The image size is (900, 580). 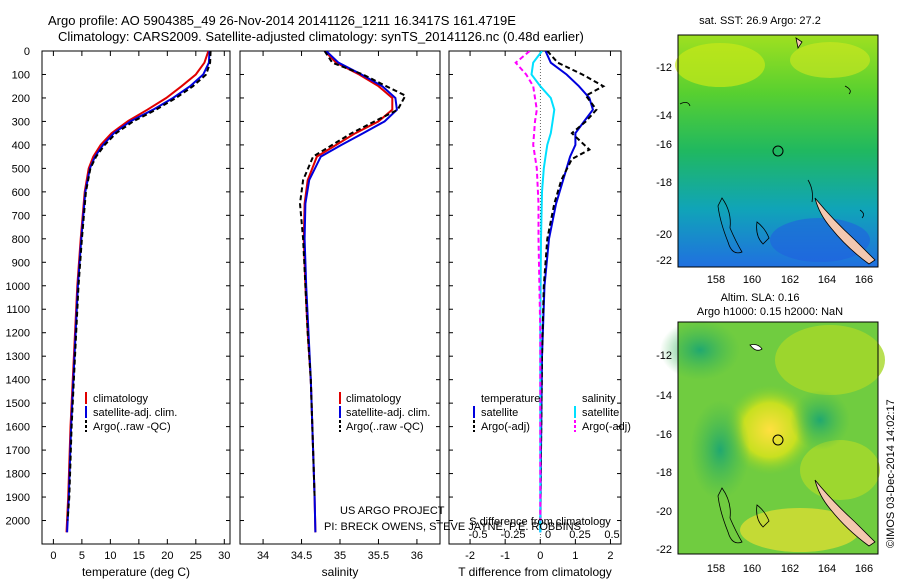 What do you see at coordinates (136, 572) in the screenshot?
I see `temperature-x-label: temperature (deg C)` at bounding box center [136, 572].